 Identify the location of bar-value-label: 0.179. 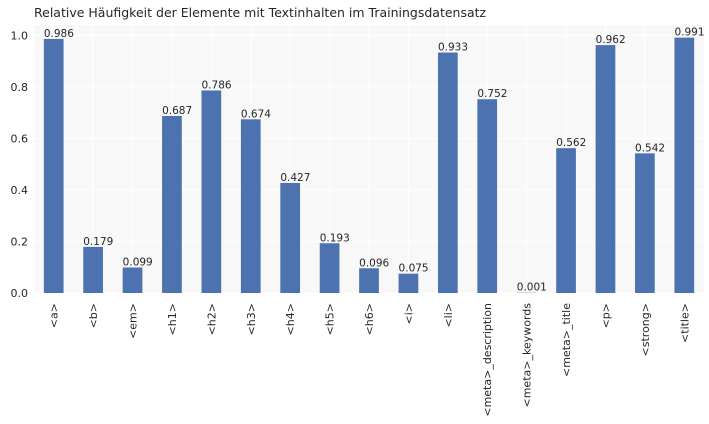
(98, 242).